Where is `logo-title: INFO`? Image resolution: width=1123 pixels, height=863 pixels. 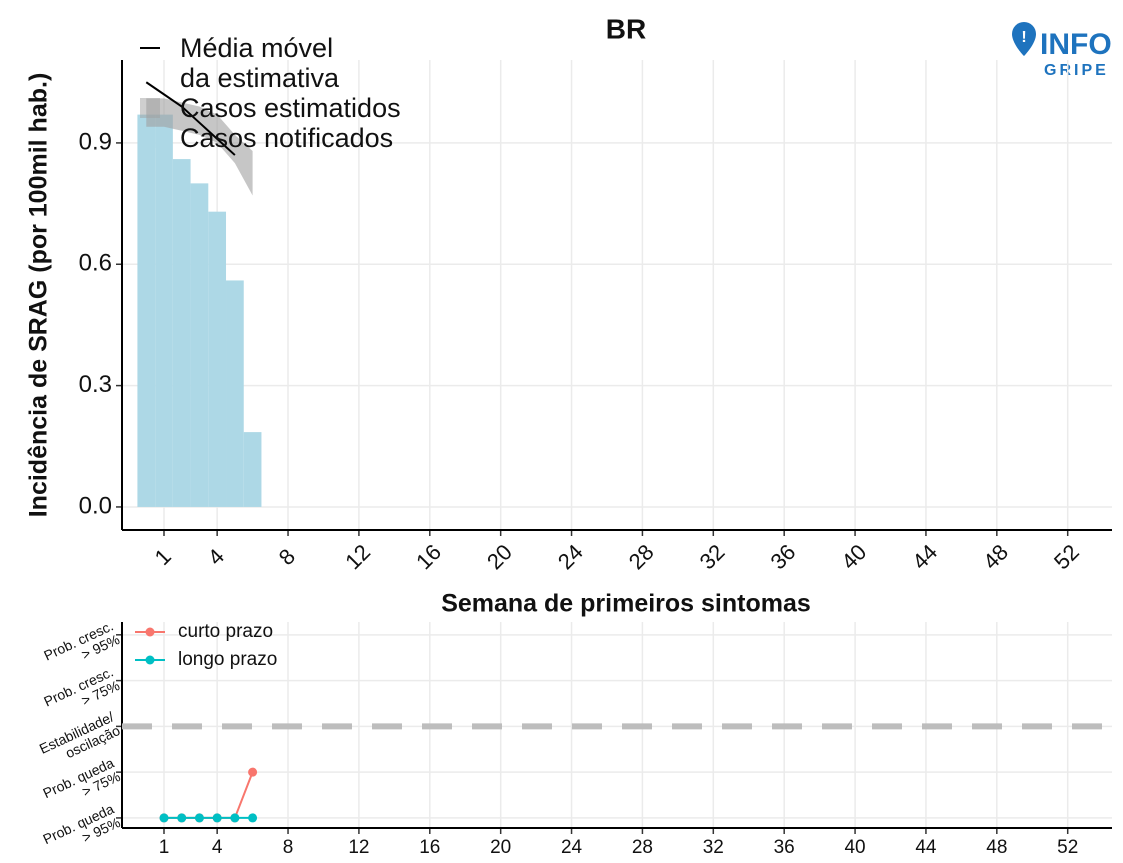 logo-title: INFO is located at coordinates (1076, 44).